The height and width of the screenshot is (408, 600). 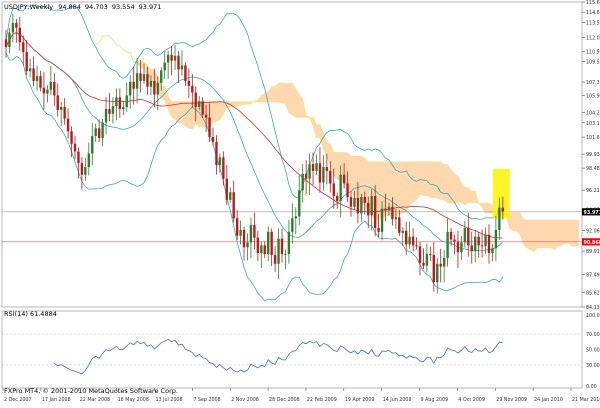 I want to click on time-tick-label: 9 Aug 2009, so click(x=435, y=400).